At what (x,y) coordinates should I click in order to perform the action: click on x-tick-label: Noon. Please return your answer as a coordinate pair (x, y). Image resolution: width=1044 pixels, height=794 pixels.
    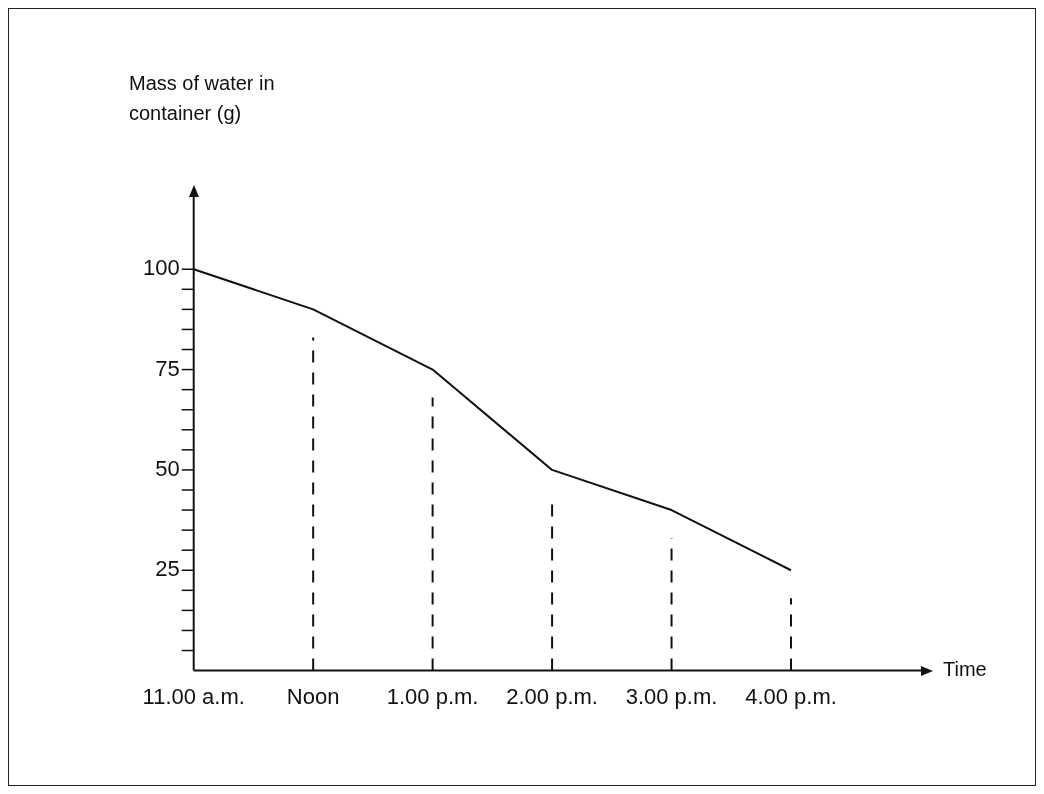
    Looking at the image, I should click on (313, 696).